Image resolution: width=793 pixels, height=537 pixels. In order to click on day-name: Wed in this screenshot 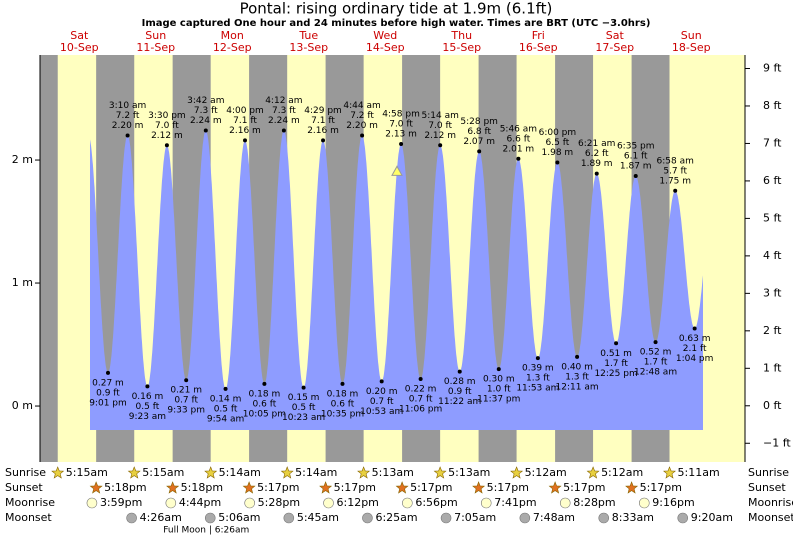, I will do `click(385, 35)`.